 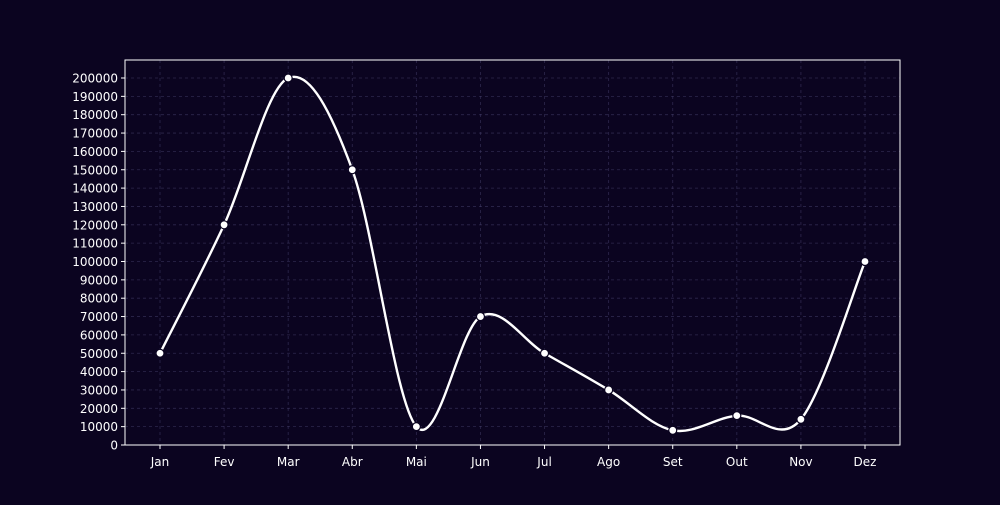 What do you see at coordinates (99, 427) in the screenshot?
I see `y-tick-label: 10000` at bounding box center [99, 427].